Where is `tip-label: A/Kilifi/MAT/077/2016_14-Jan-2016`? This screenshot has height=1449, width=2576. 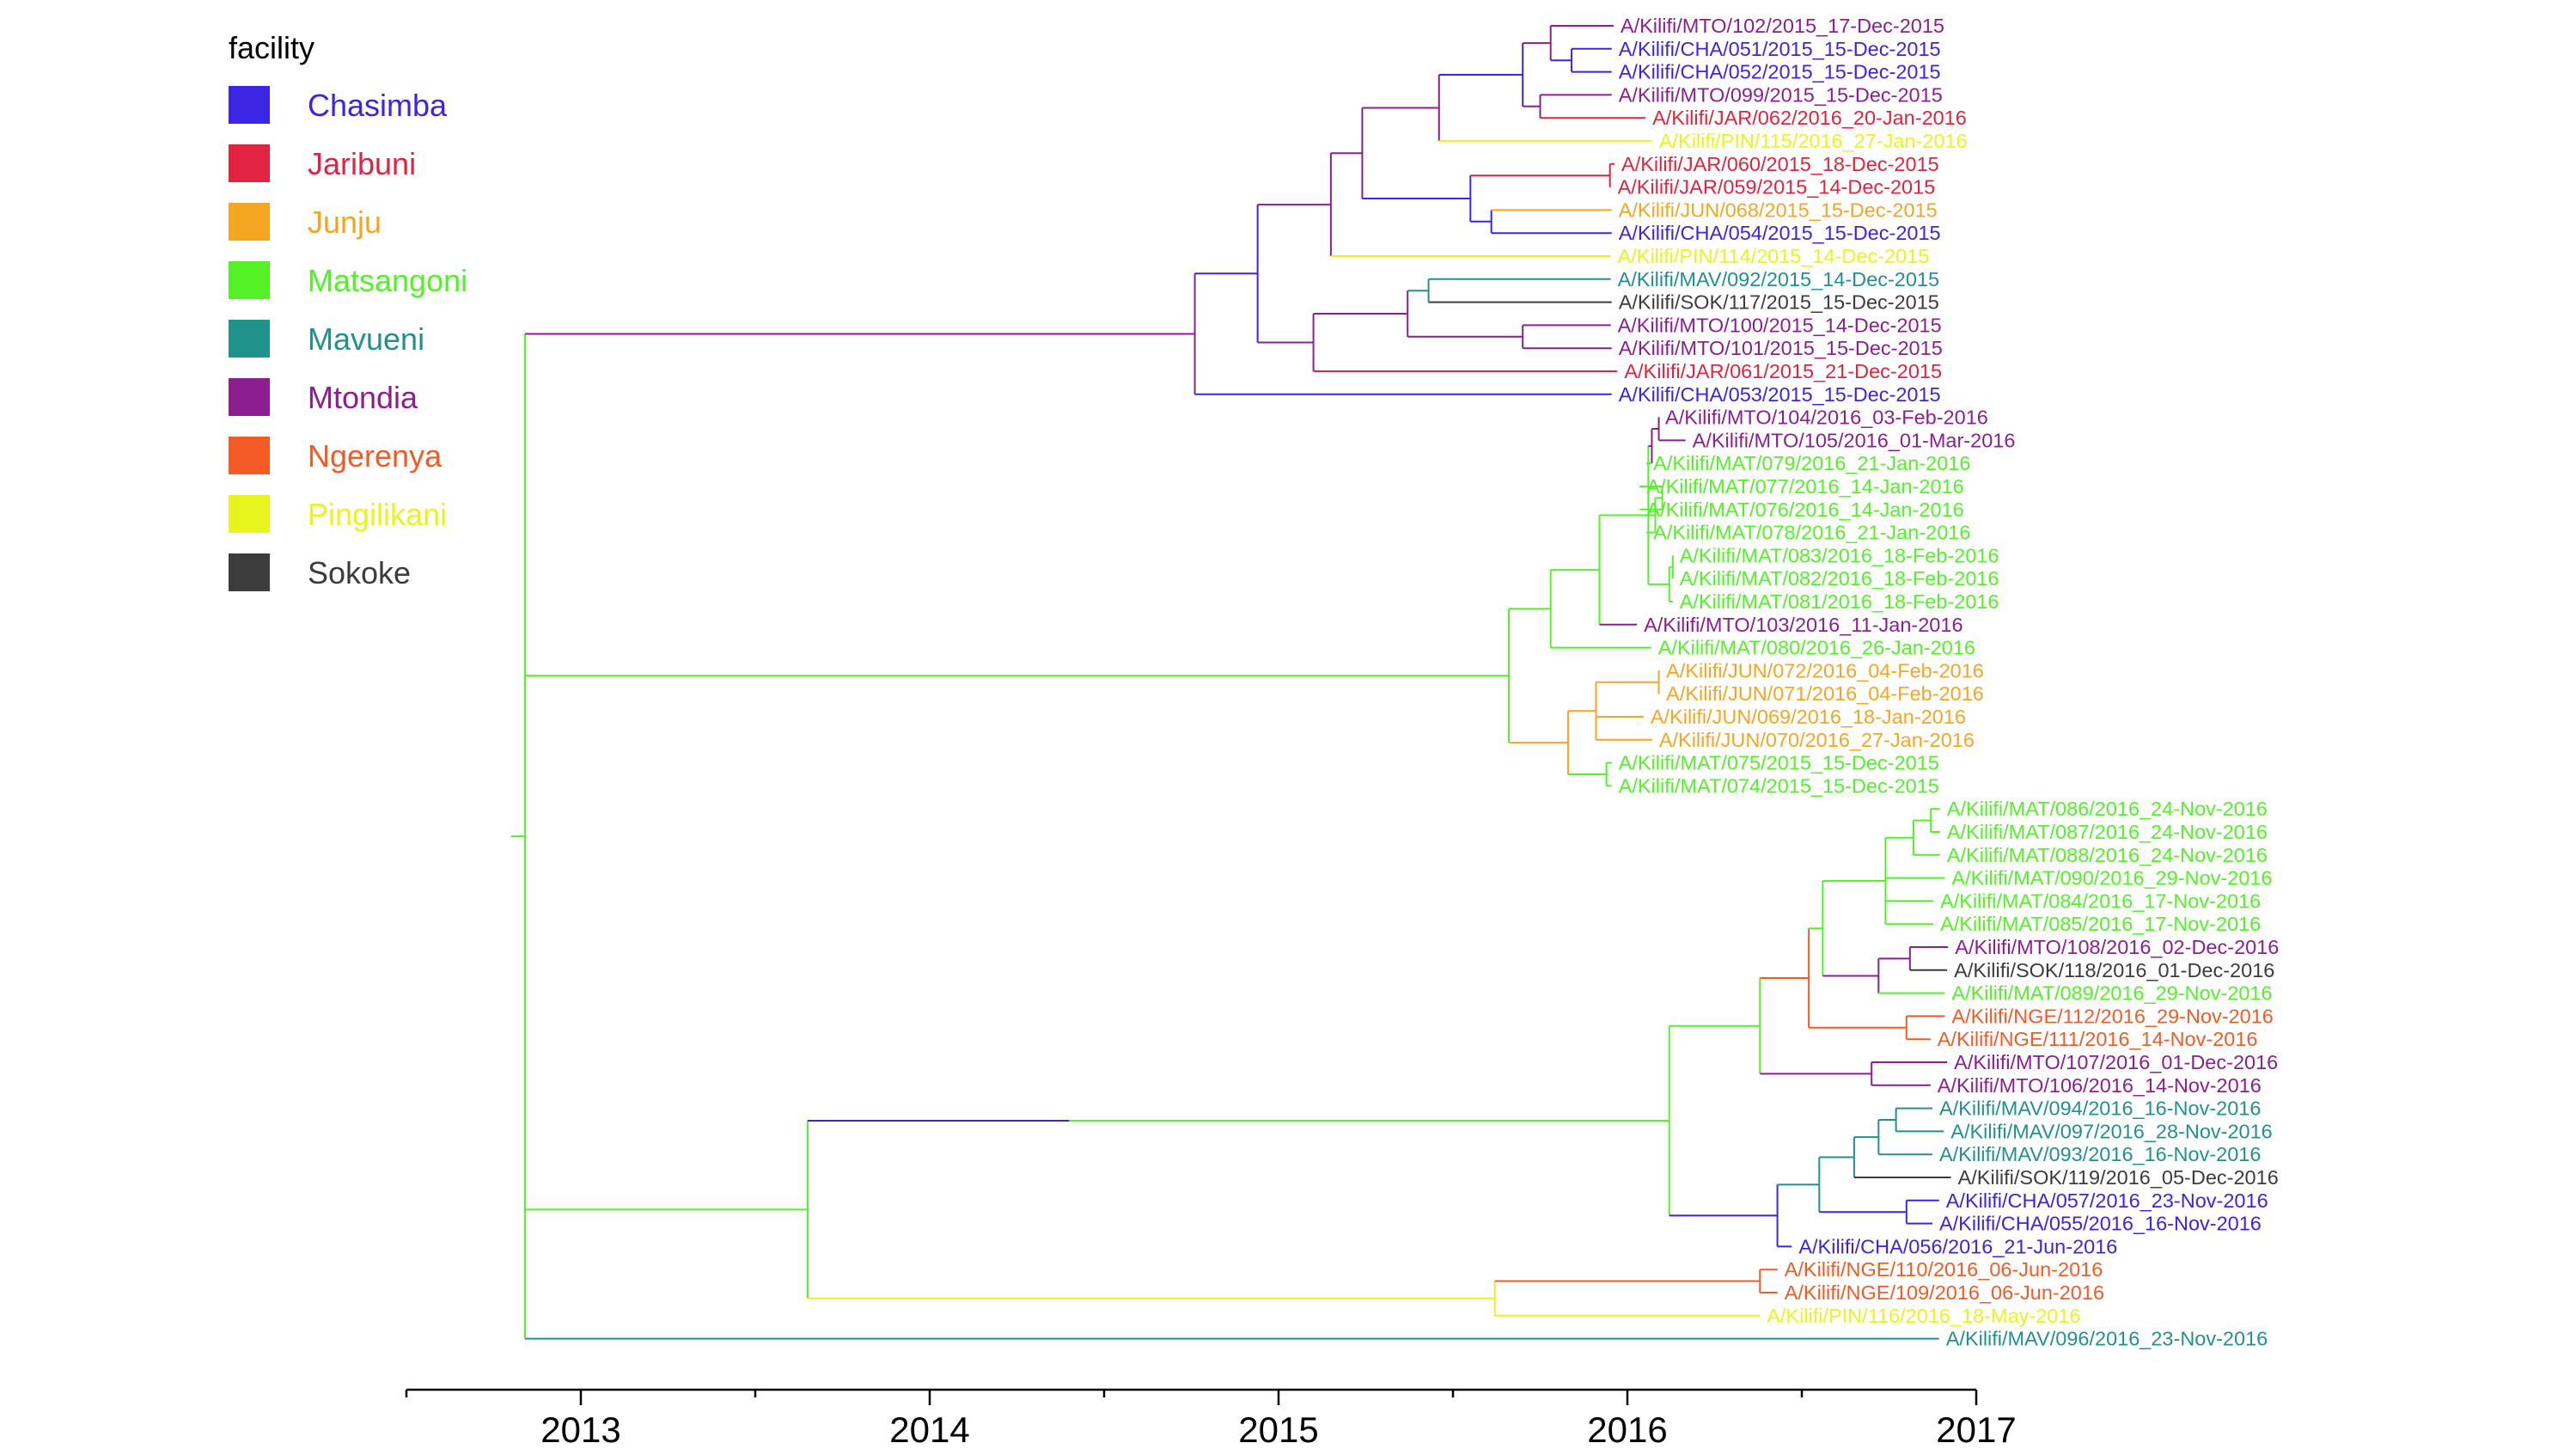 tip-label: A/Kilifi/MAT/077/2016_14-Jan-2016 is located at coordinates (1804, 486).